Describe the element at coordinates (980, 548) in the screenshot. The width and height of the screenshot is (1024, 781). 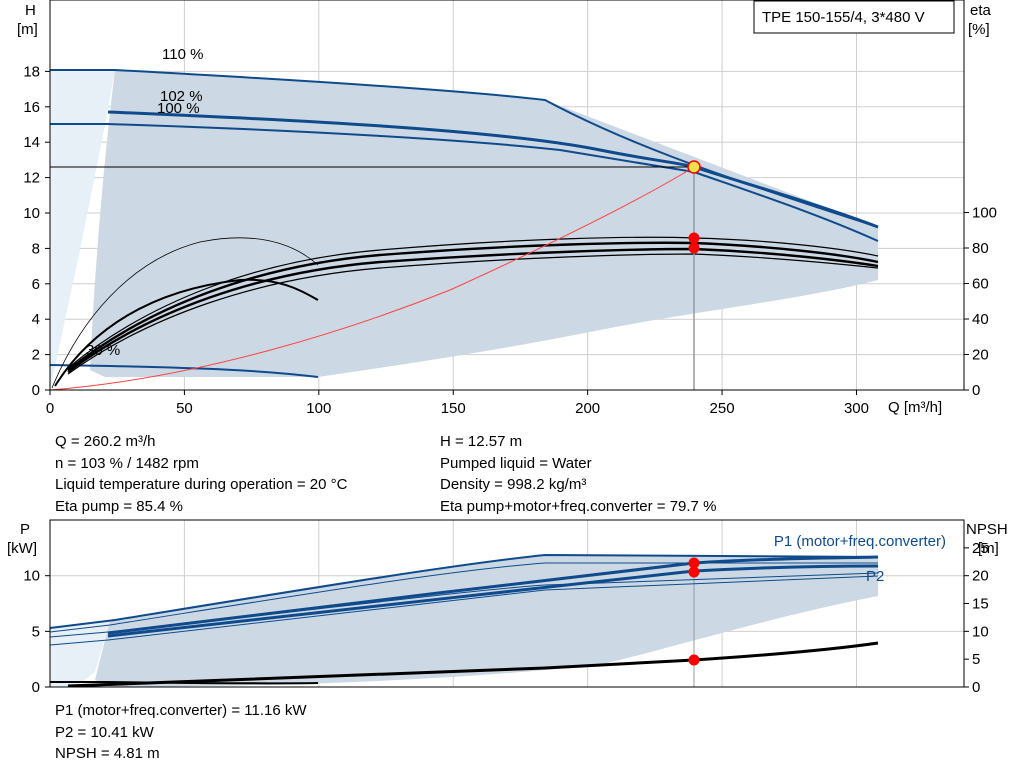
I see `npsh-tick-label: 25` at that location.